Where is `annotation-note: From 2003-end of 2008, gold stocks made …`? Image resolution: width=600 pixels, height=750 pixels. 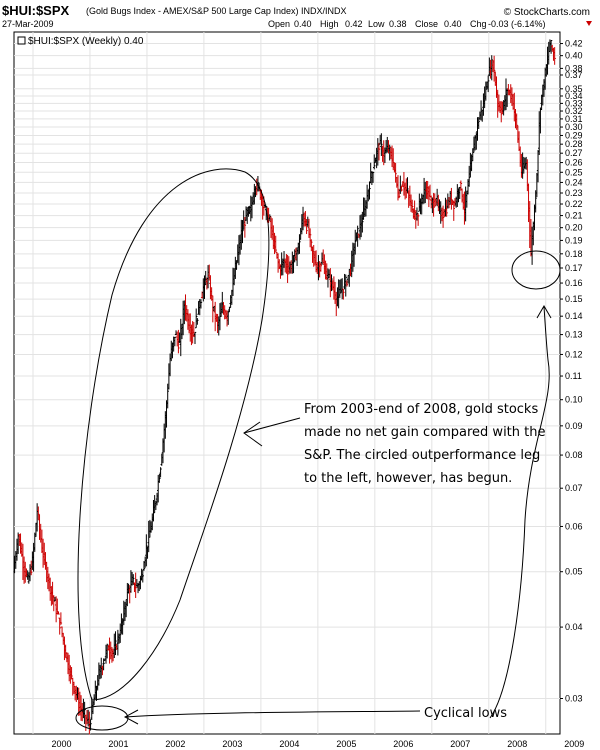
annotation-note: From 2003-end of 2008, gold stocks made … is located at coordinates (424, 444).